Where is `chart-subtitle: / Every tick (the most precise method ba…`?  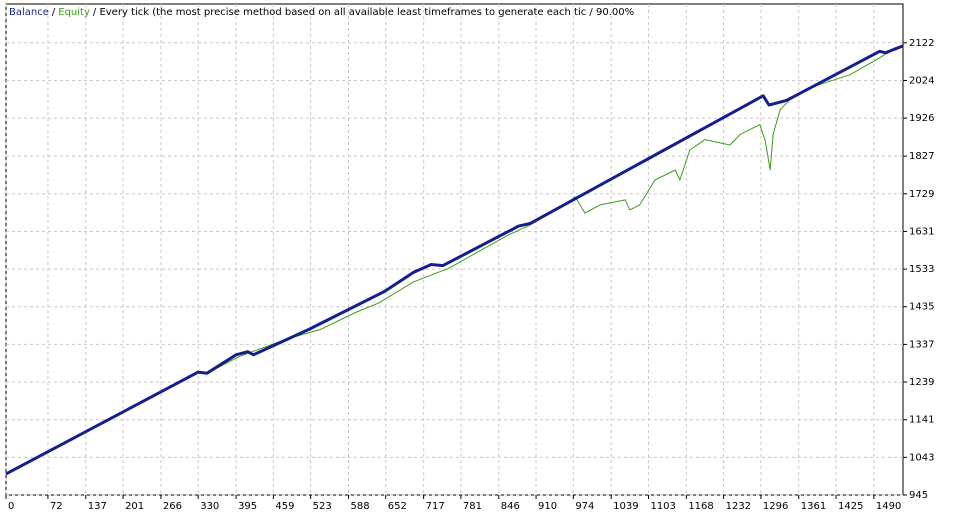 chart-subtitle: / Every tick (the most precise method ba… is located at coordinates (363, 12).